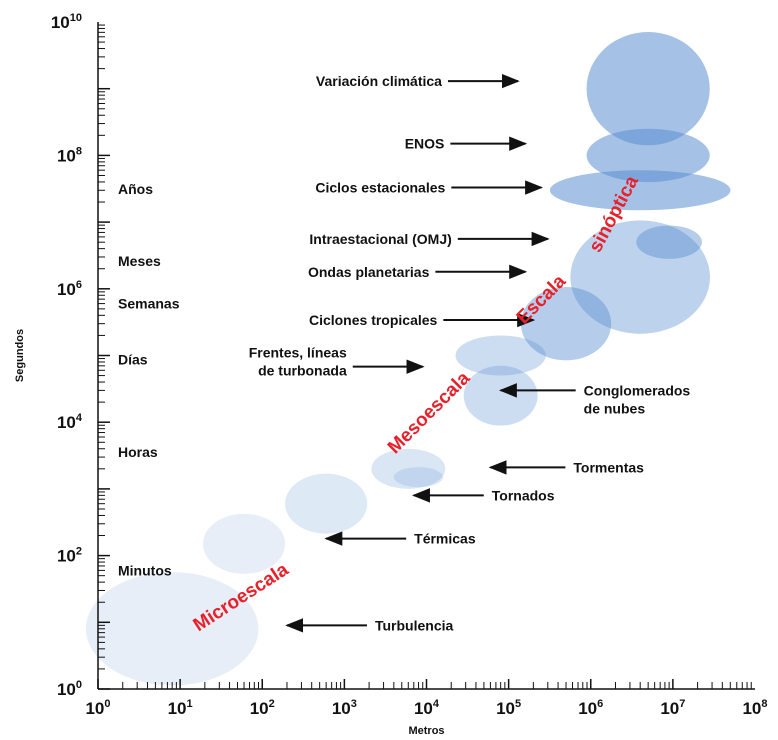 The height and width of the screenshot is (740, 778). What do you see at coordinates (354, 704) in the screenshot?
I see `x-tick-exponent: 3` at bounding box center [354, 704].